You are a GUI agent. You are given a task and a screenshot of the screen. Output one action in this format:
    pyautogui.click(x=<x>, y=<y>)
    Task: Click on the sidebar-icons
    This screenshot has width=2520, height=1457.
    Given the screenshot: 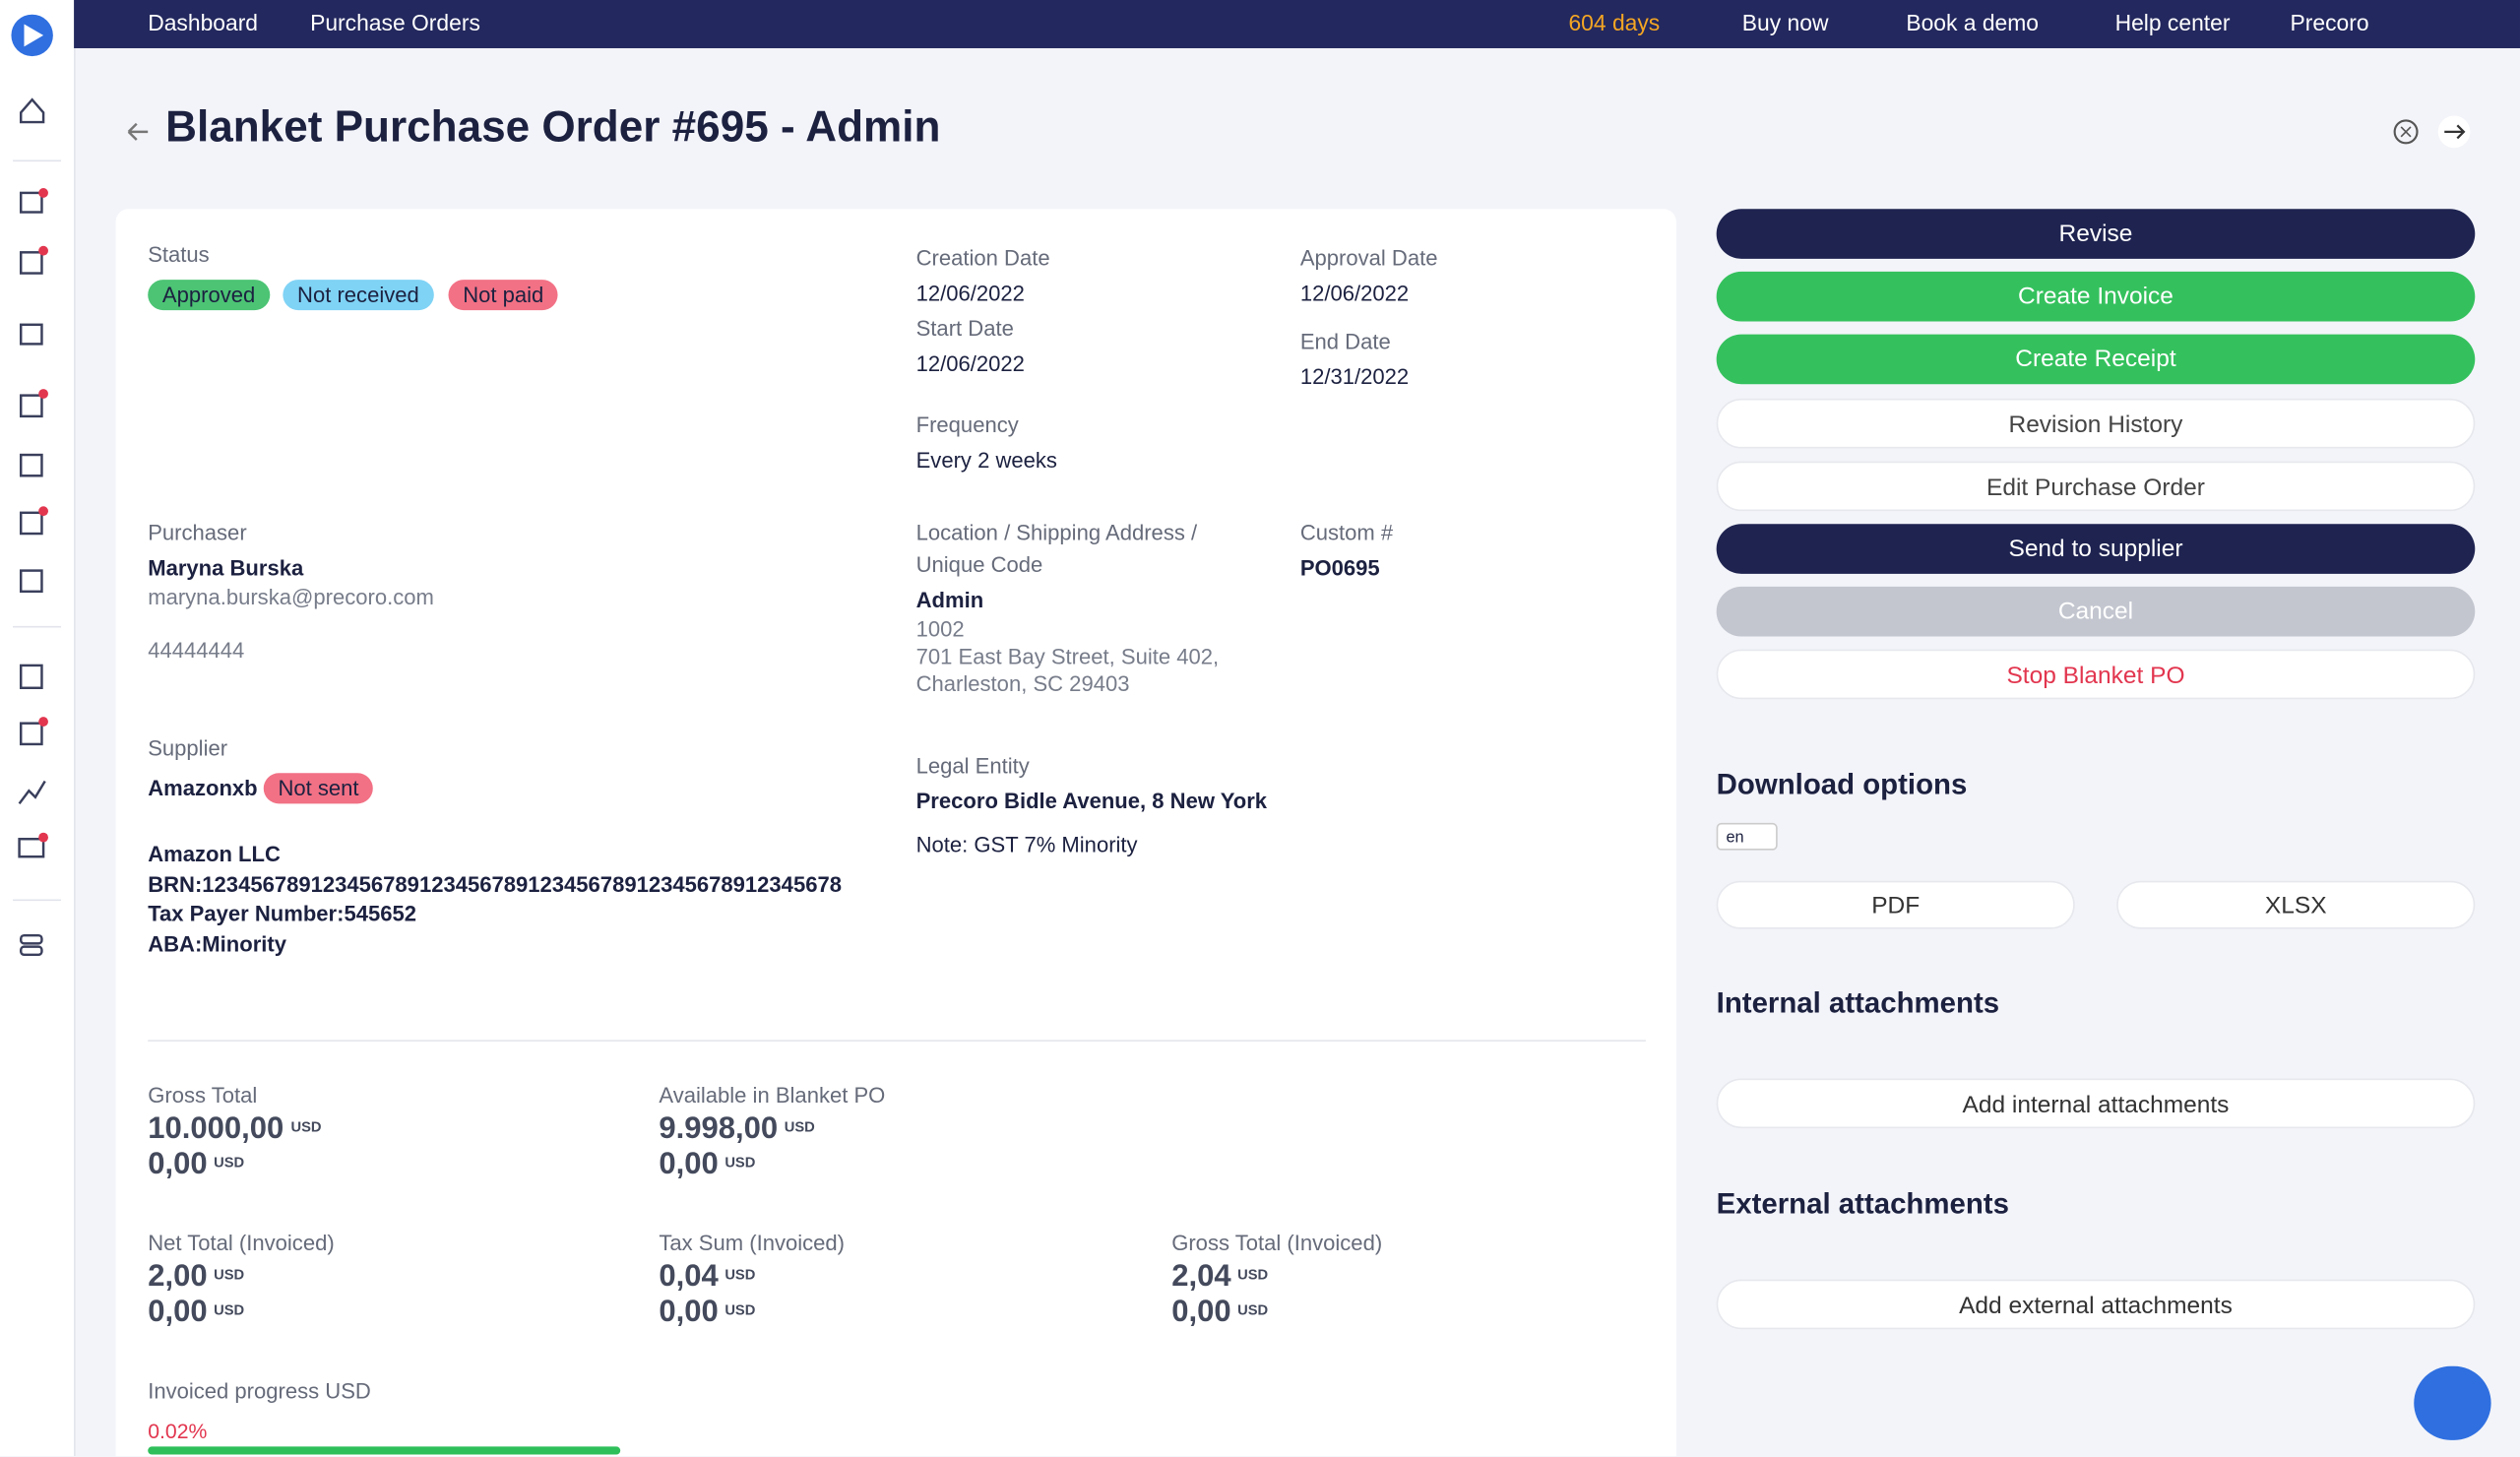 What is the action you would take?
    pyautogui.click(x=36, y=485)
    